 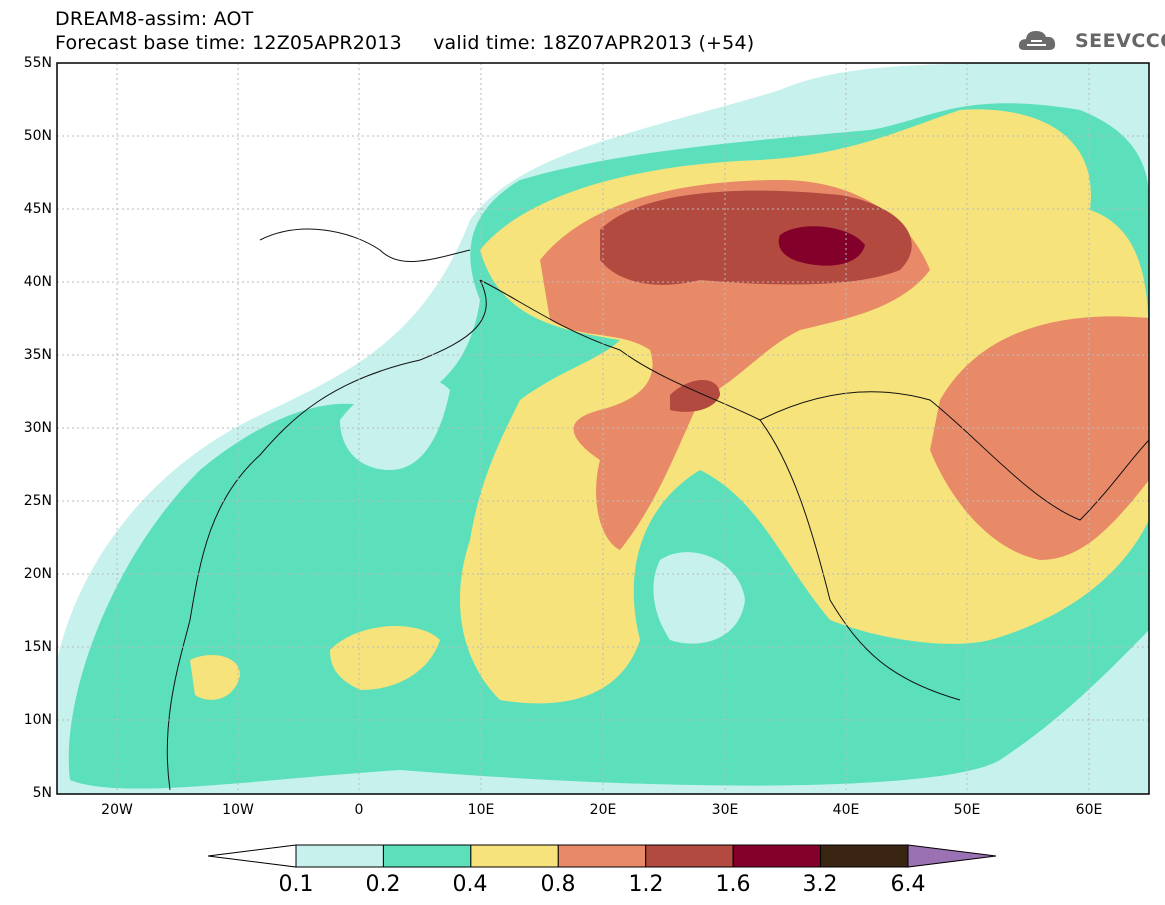 I want to click on legend-level-label: 0.4, so click(x=470, y=884).